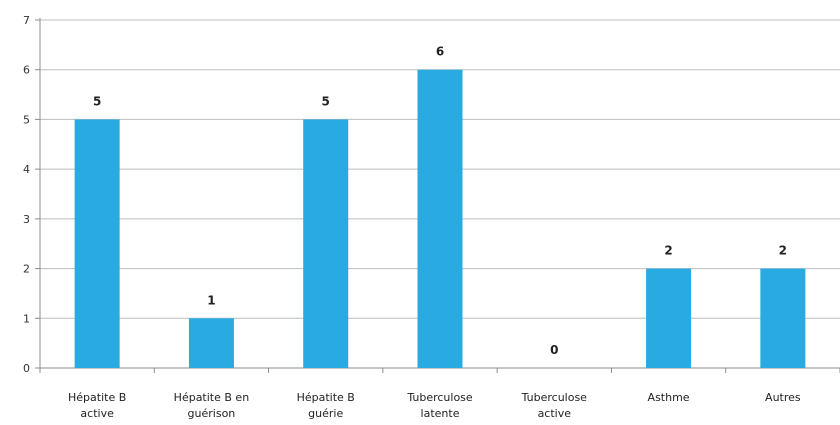 The width and height of the screenshot is (840, 425). What do you see at coordinates (212, 397) in the screenshot?
I see `x-category-label: Hépatite B en` at bounding box center [212, 397].